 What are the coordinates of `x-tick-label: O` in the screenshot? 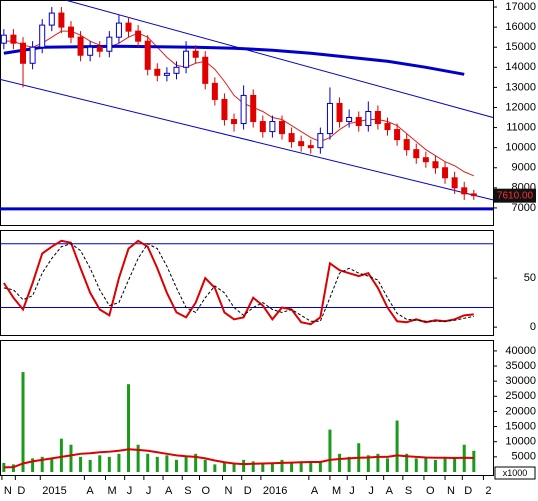 It's located at (430, 491).